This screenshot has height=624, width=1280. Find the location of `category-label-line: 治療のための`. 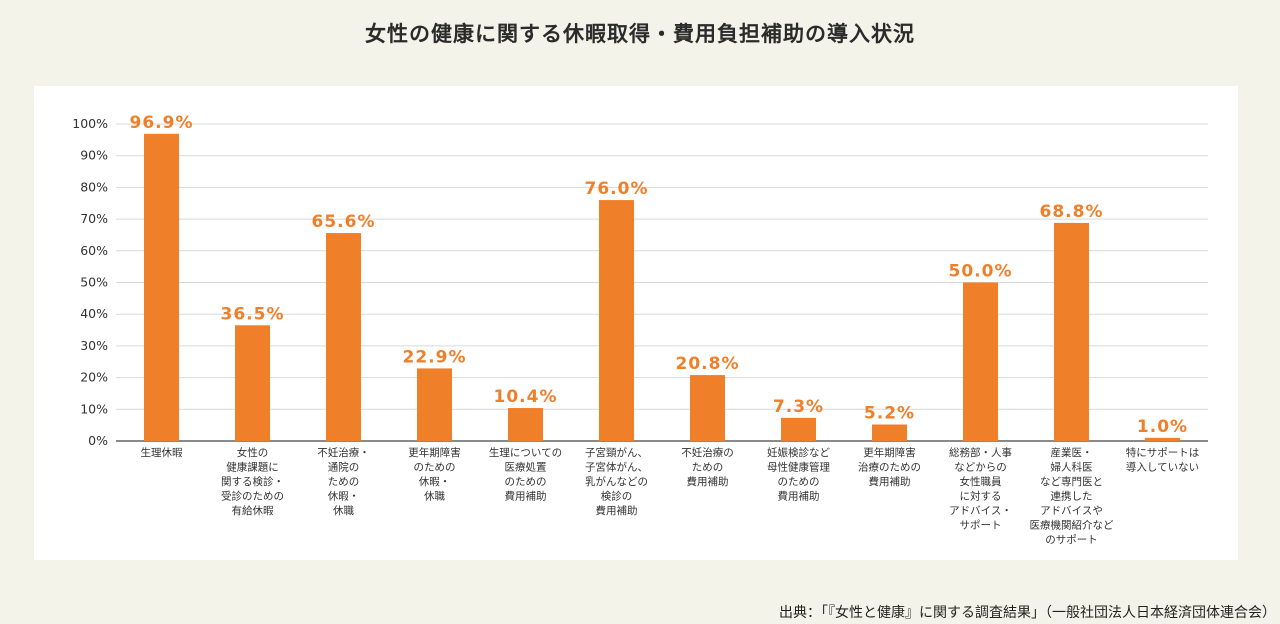

category-label-line: 治療のための is located at coordinates (889, 467).